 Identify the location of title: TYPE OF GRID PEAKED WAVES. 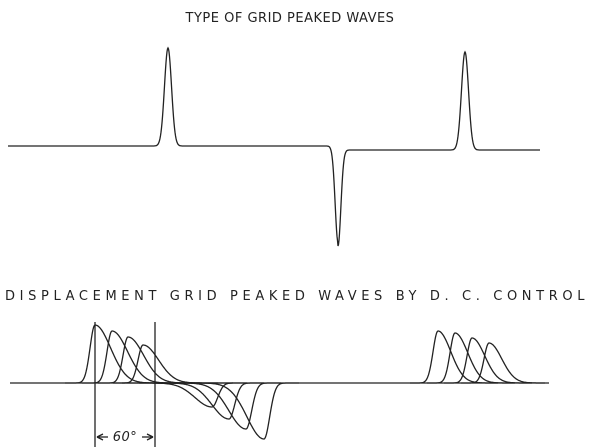
(290, 18).